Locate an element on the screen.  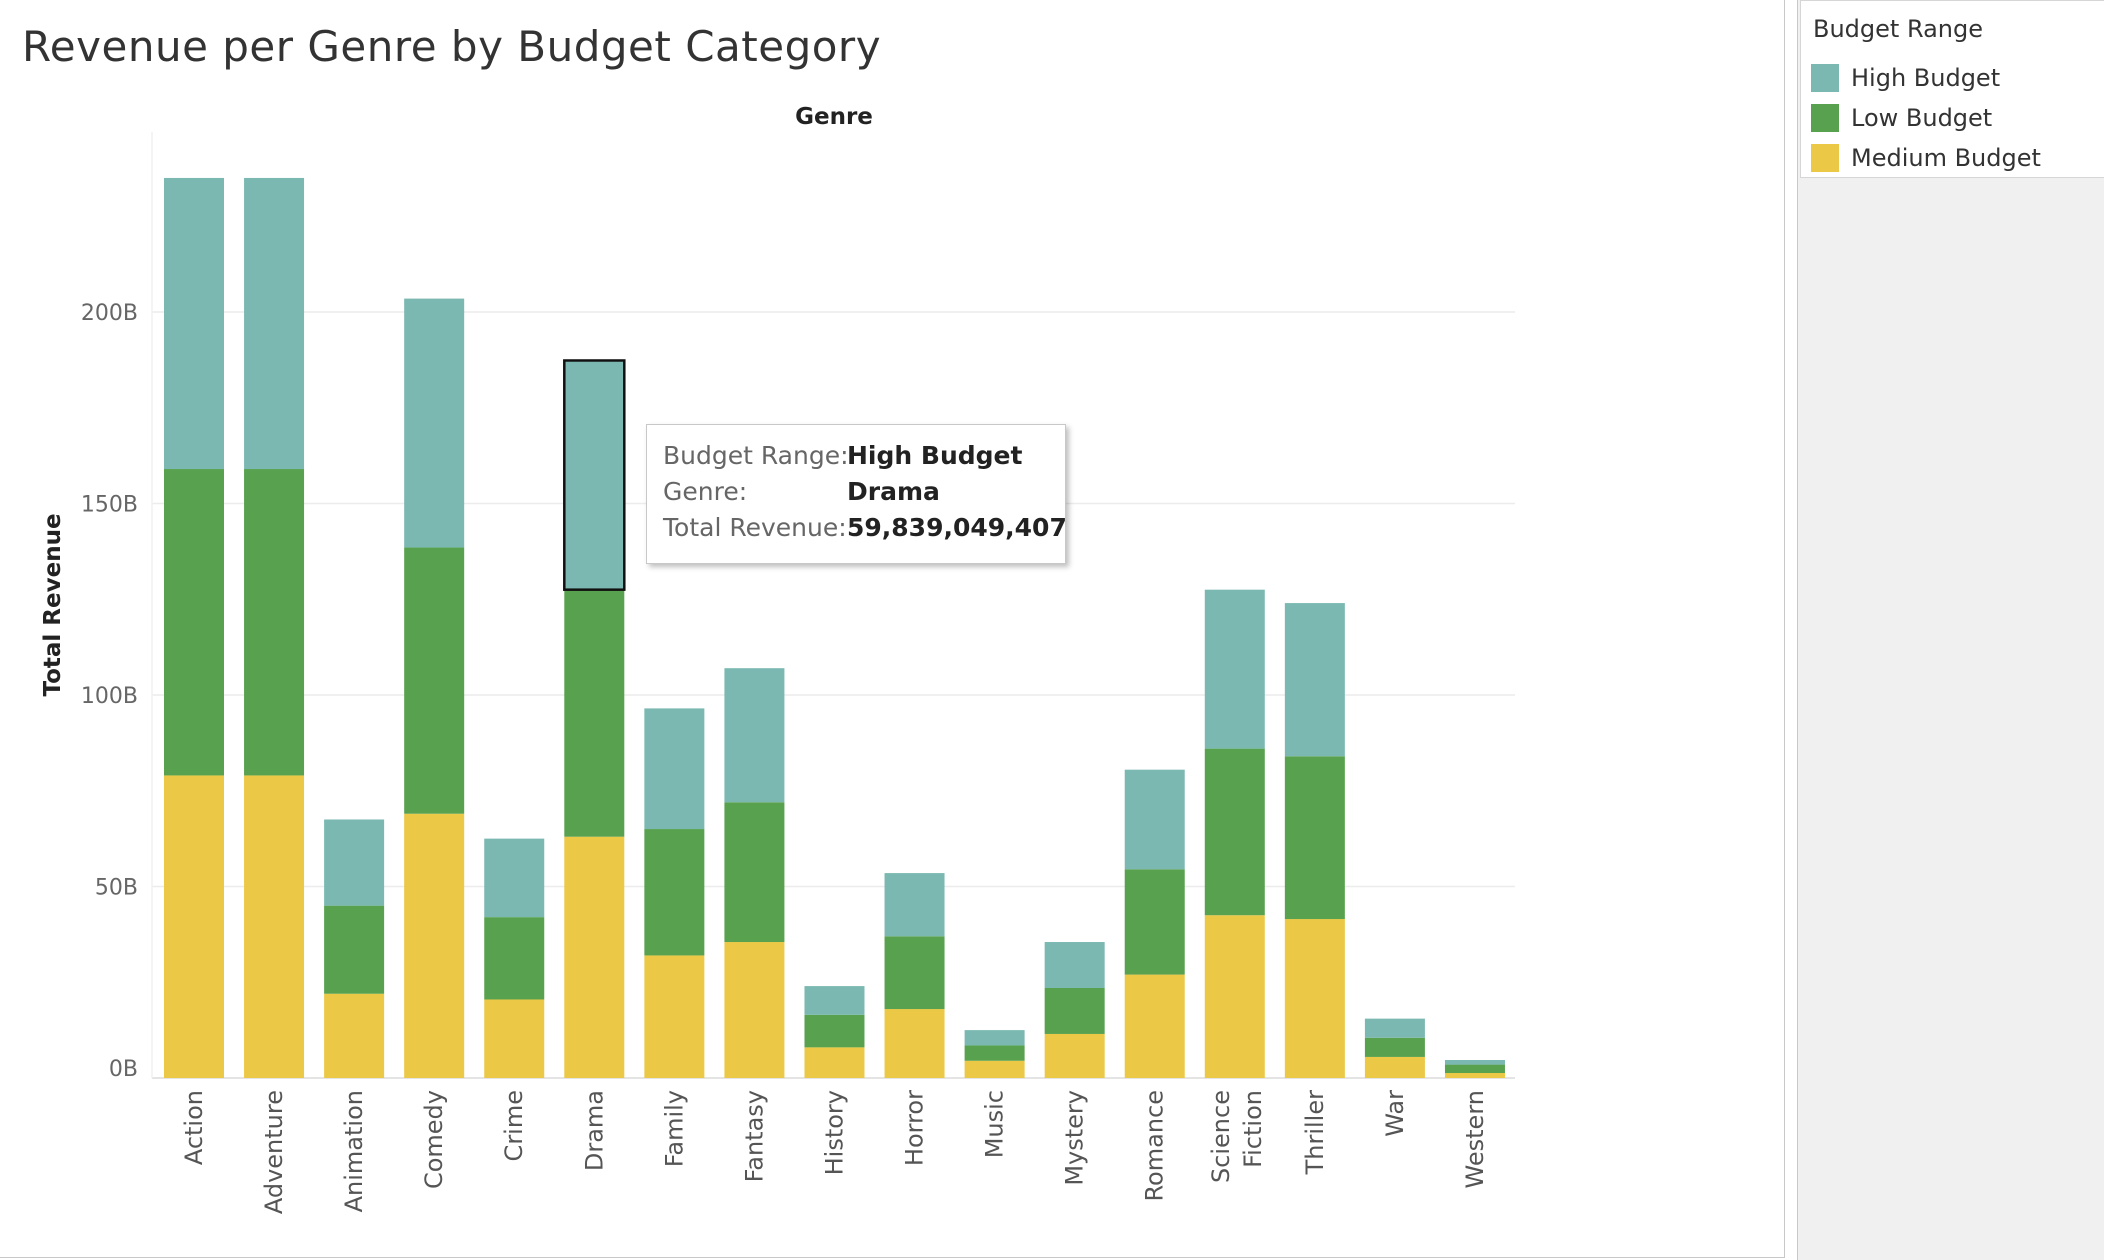
legend-title: Budget Range is located at coordinates (1898, 29).